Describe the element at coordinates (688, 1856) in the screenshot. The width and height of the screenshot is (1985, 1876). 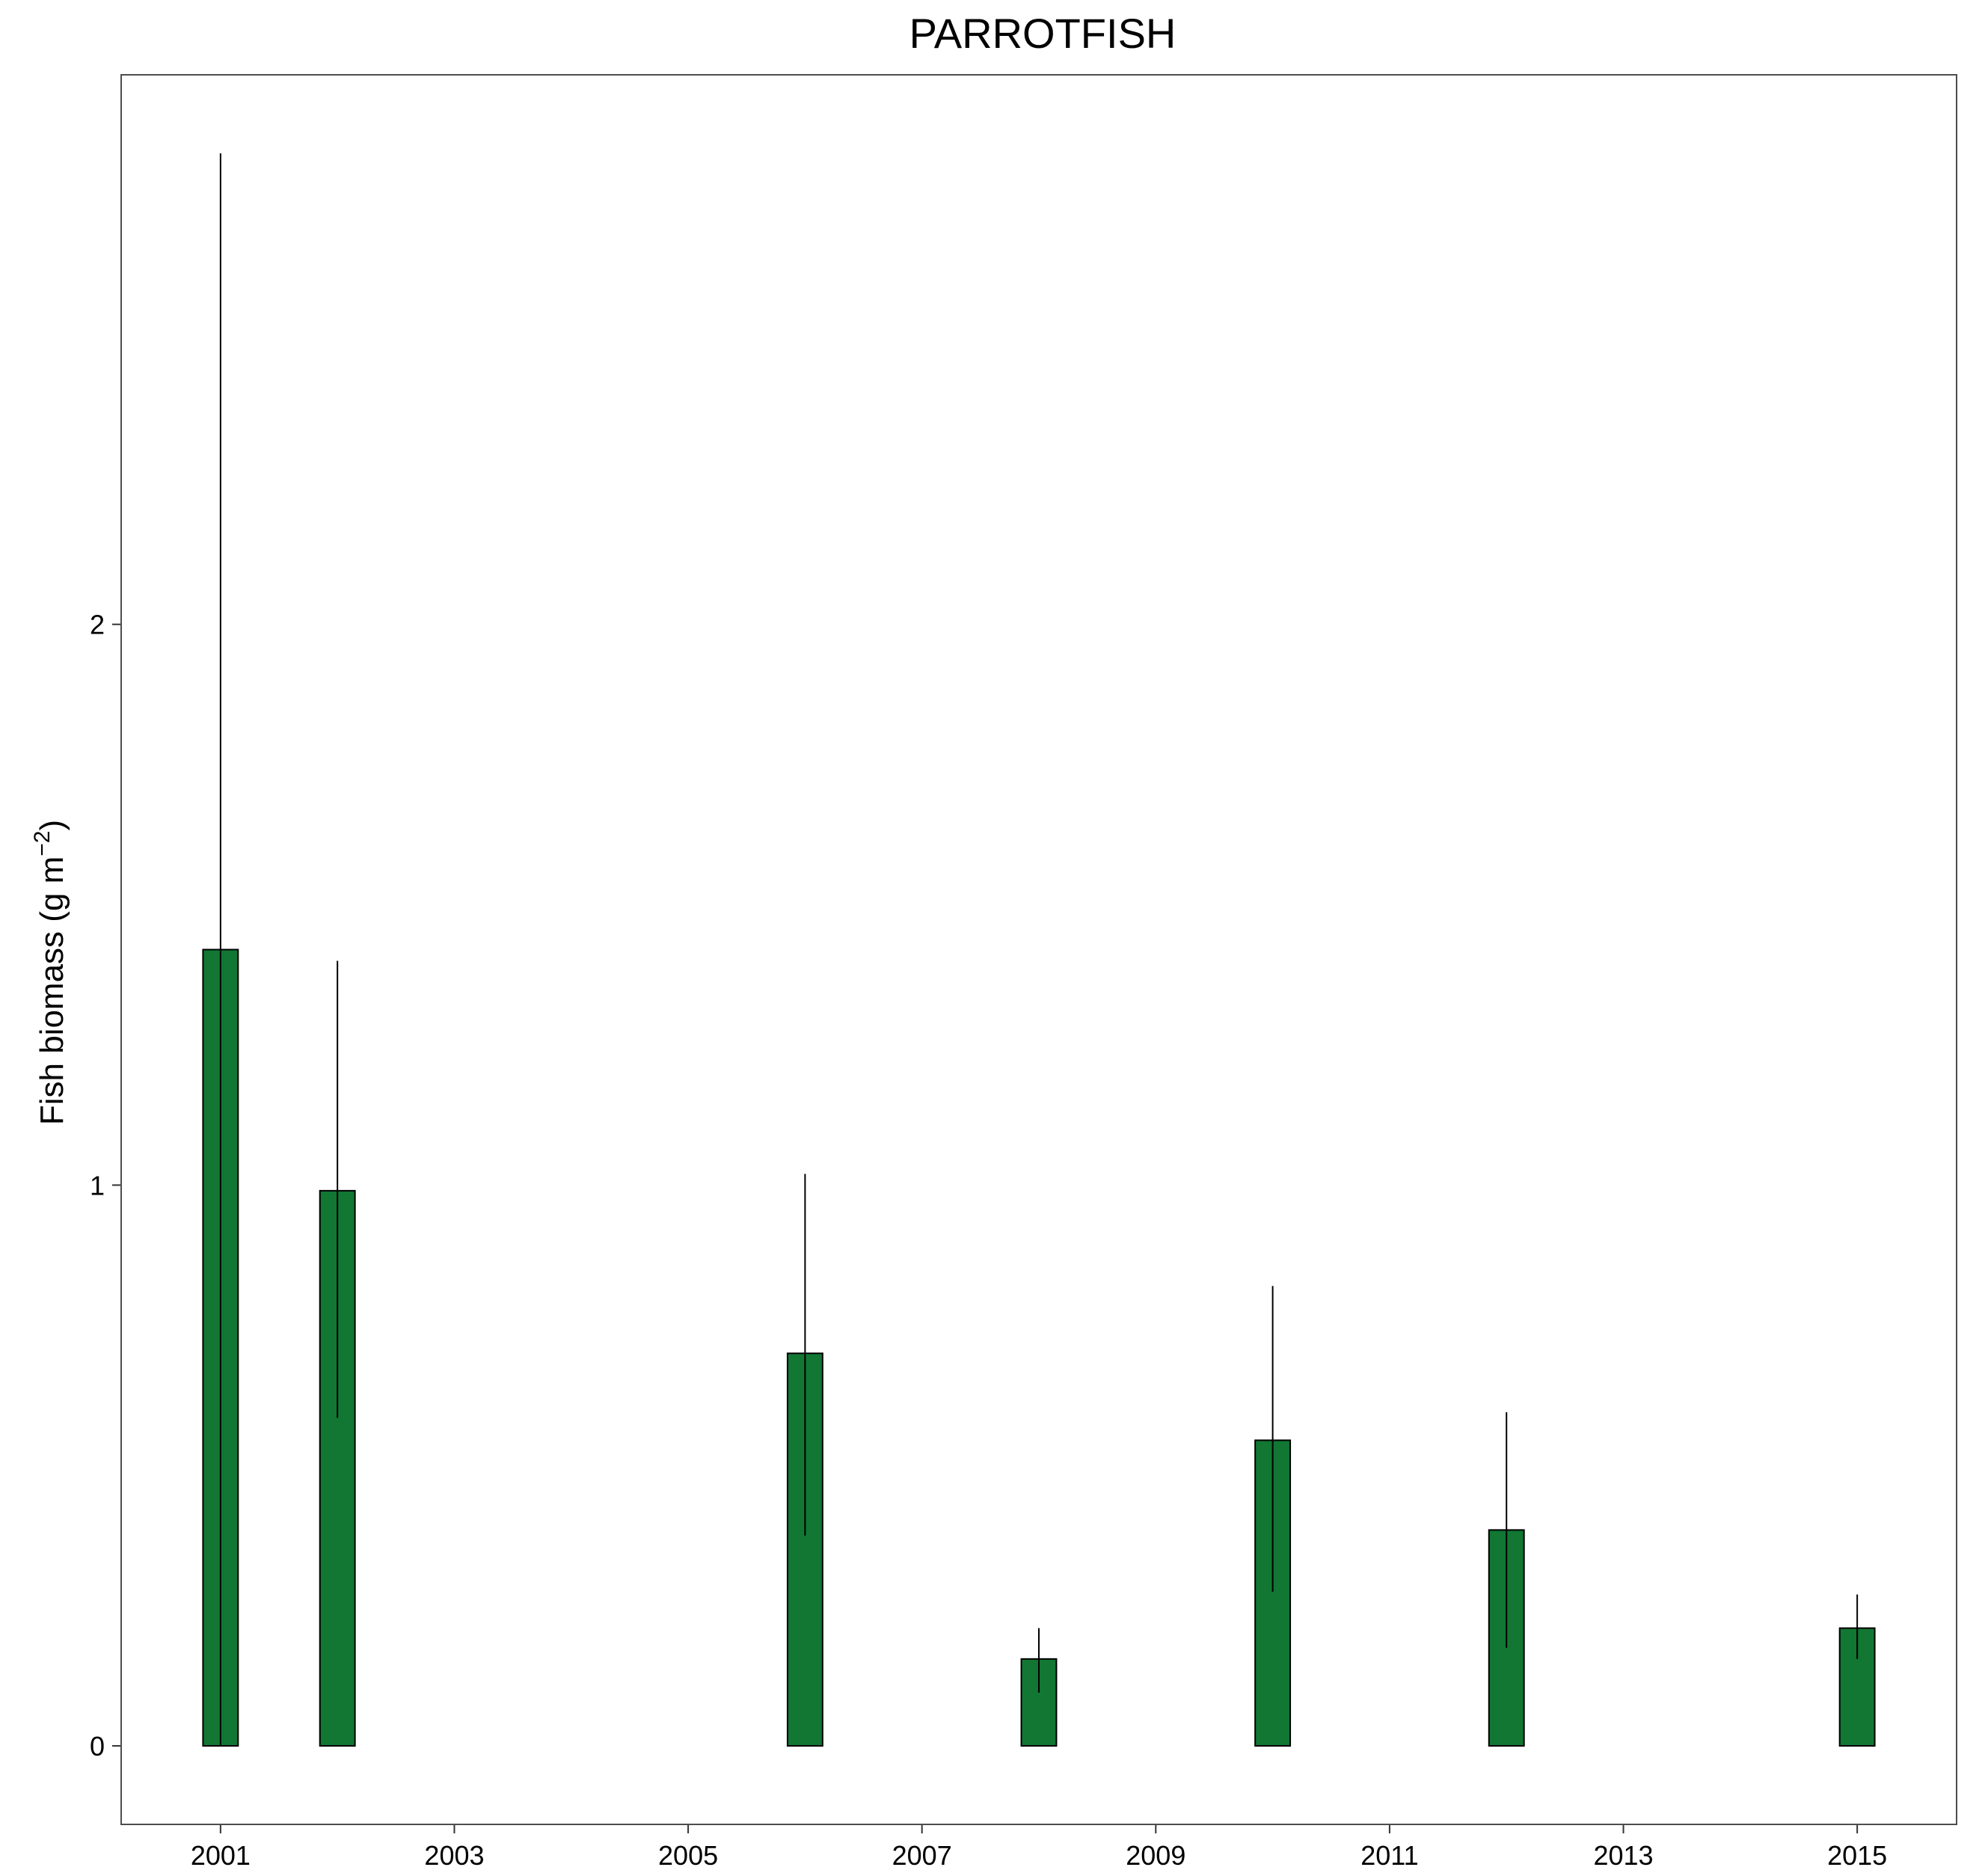
I see `x-tick-label: 2005` at that location.